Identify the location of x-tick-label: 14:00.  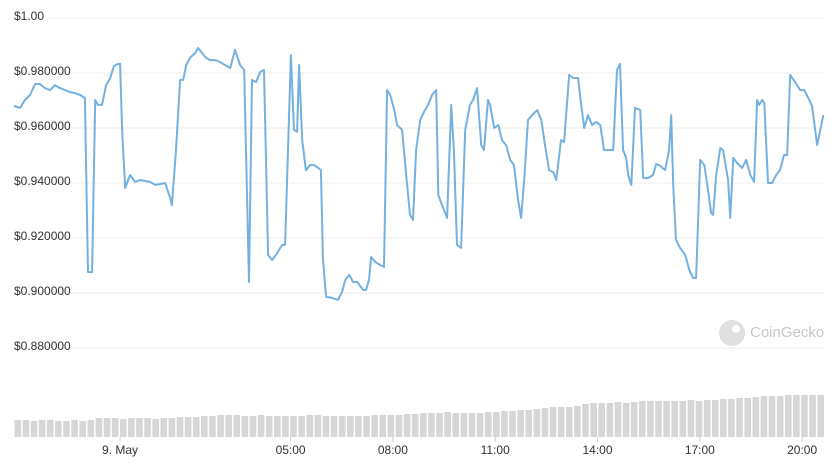
(598, 450).